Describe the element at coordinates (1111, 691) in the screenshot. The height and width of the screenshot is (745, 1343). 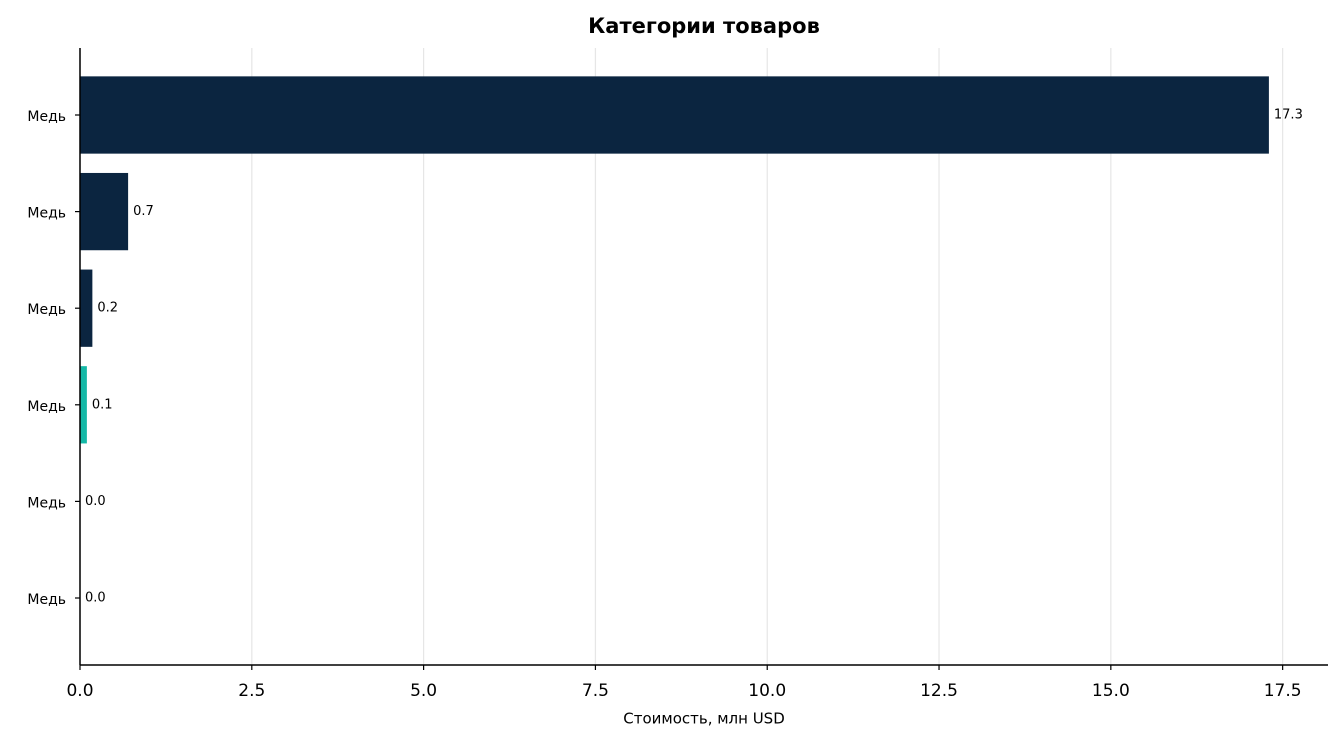
I see `x-tick-label: 15.0` at that location.